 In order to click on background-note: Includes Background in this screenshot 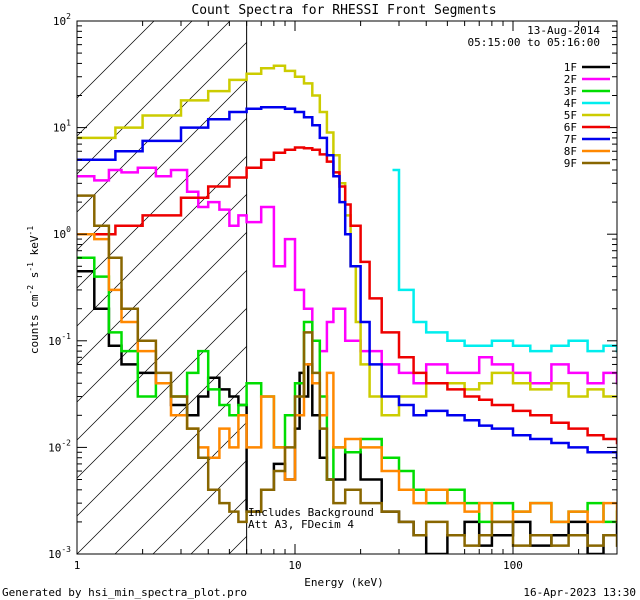, I will do `click(311, 512)`.